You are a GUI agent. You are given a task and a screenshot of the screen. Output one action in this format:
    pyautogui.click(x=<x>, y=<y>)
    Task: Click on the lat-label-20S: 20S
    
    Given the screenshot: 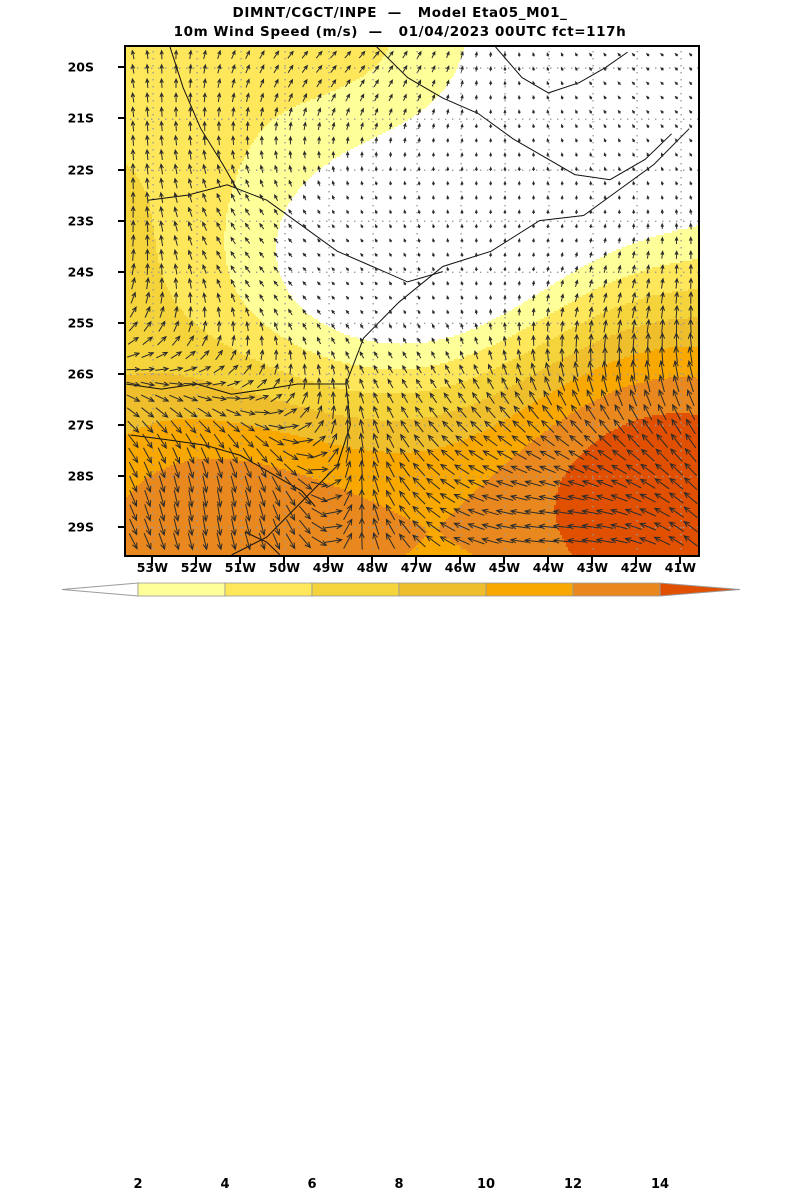 What is the action you would take?
    pyautogui.click(x=80, y=67)
    